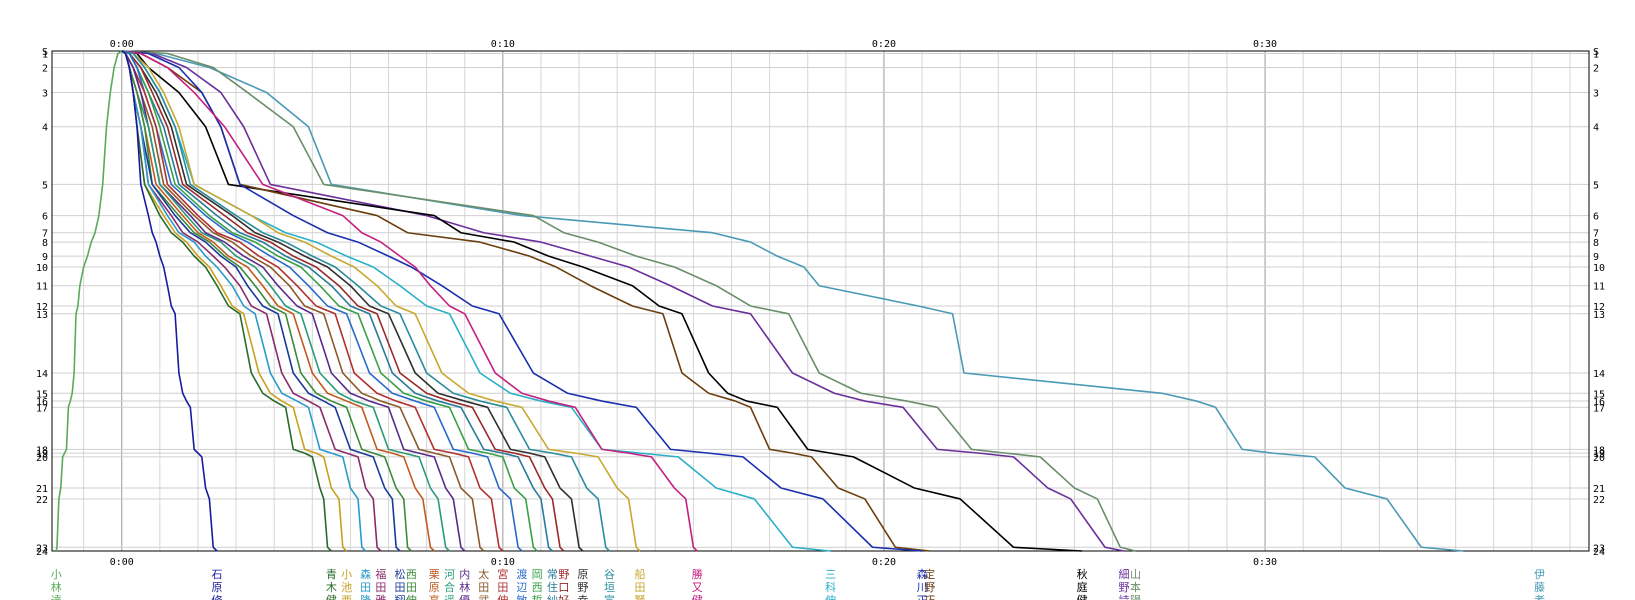 This screenshot has width=1635, height=600. What do you see at coordinates (449, 587) in the screenshot?
I see `runner-label: 合` at bounding box center [449, 587].